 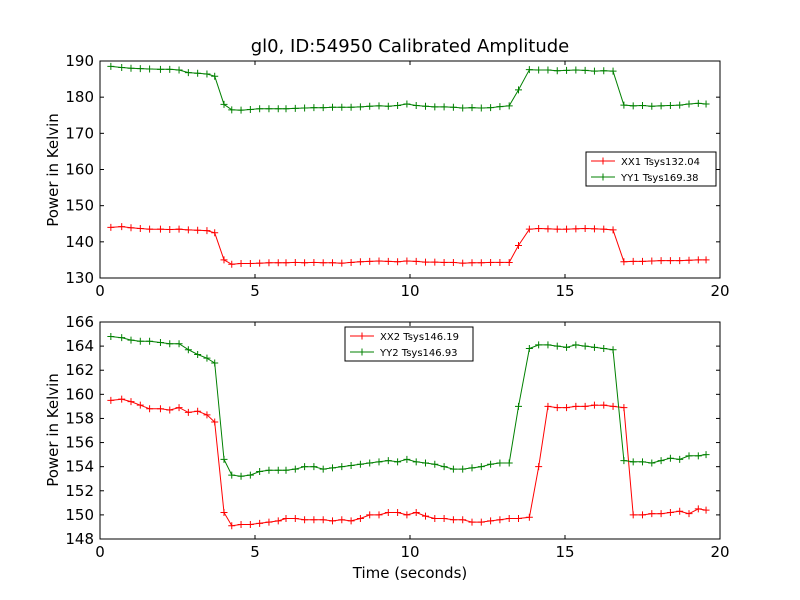 What do you see at coordinates (659, 178) in the screenshot?
I see `legend-label: YY1 Tsys169.38` at bounding box center [659, 178].